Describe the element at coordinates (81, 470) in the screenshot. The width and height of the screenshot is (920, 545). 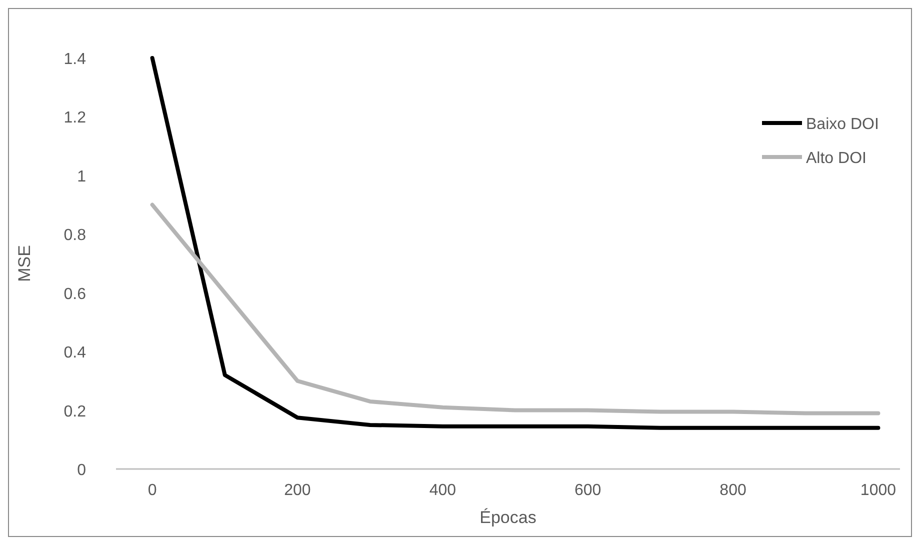
I see `y-tick-label: 0` at that location.